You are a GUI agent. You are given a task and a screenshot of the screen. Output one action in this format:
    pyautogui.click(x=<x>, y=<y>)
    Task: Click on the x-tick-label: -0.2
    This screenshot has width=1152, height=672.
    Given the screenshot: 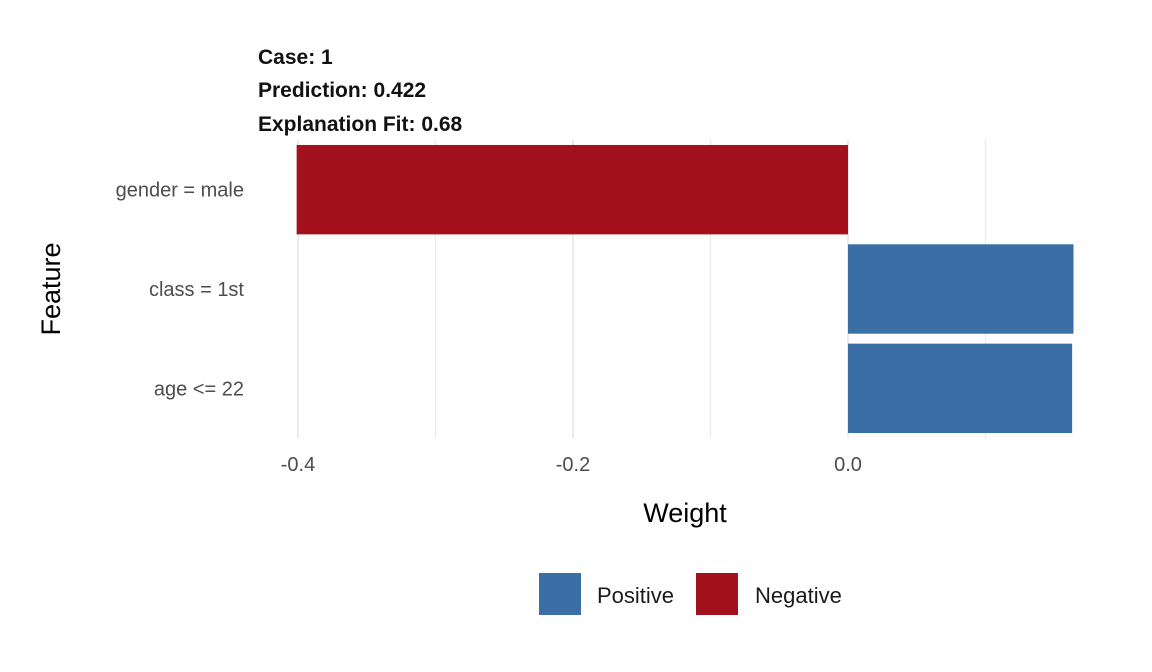 What is the action you would take?
    pyautogui.click(x=573, y=465)
    